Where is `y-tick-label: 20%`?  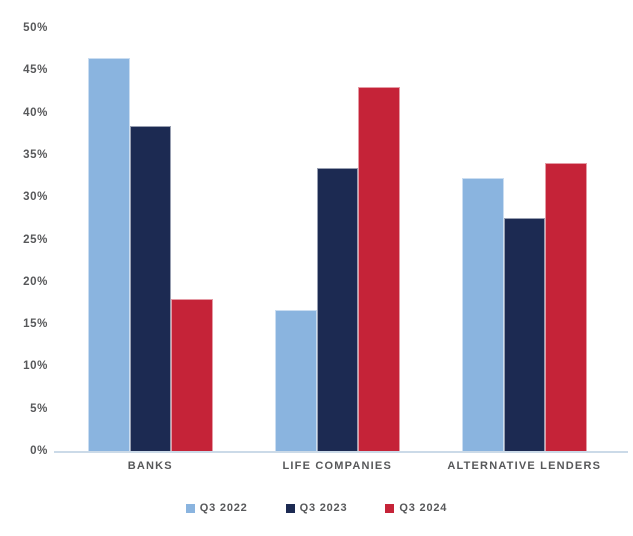
y-tick-label: 20% is located at coordinates (35, 281).